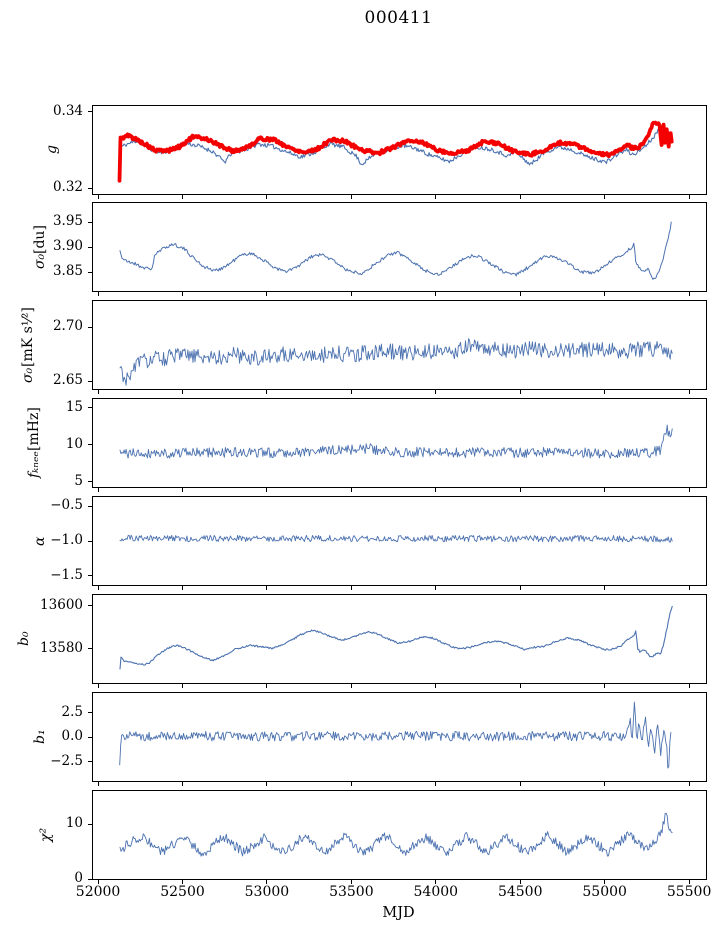  What do you see at coordinates (396, 834) in the screenshot?
I see `plot-area-chi2` at bounding box center [396, 834].